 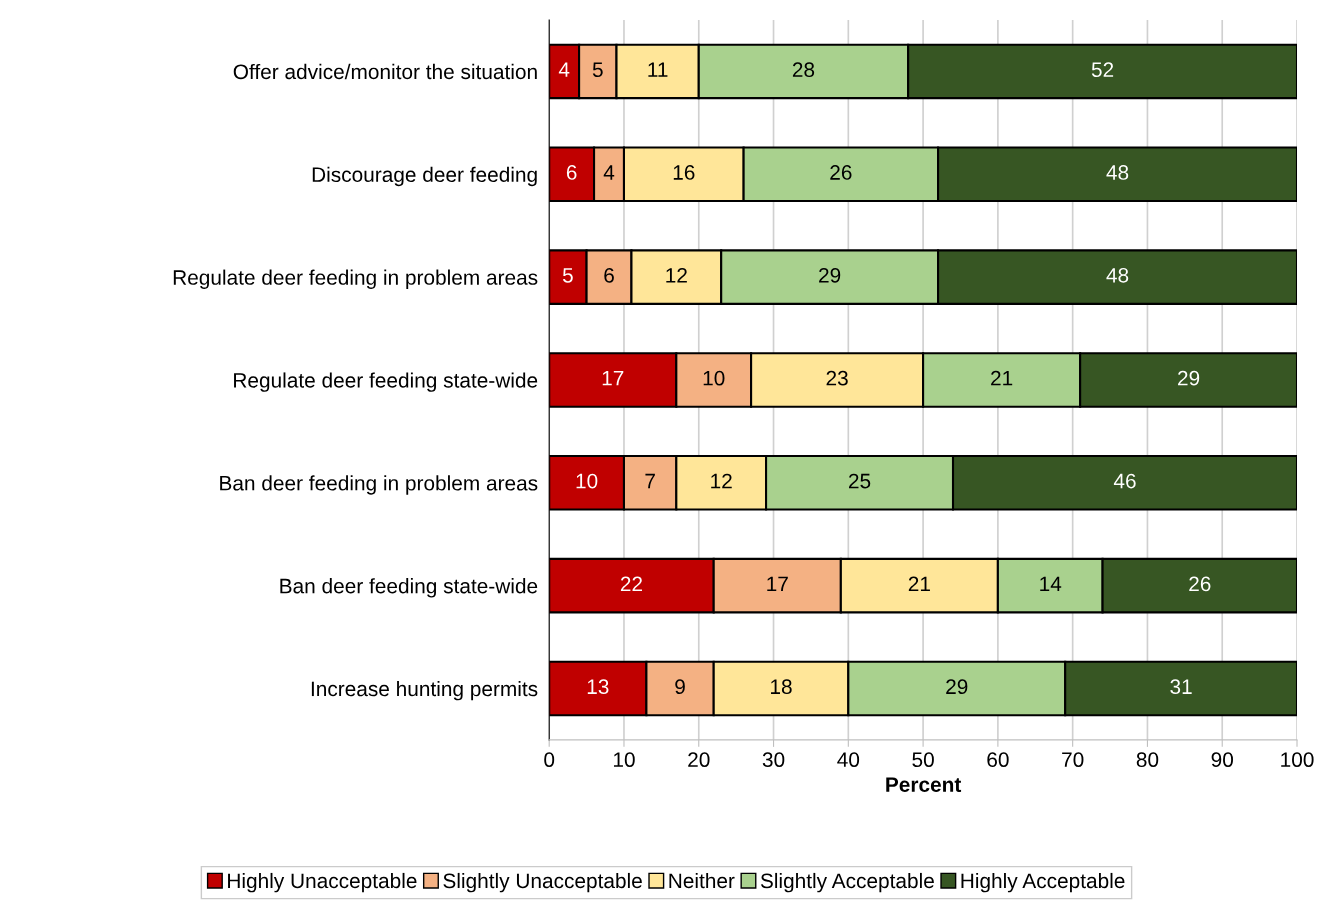 I want to click on x-tick-label: 50, so click(x=923, y=760).